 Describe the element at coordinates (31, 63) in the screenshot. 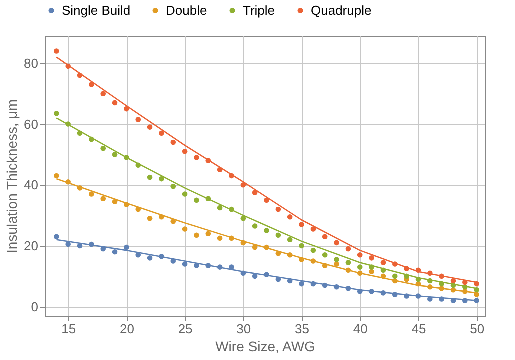

I see `y-tick-label: 80` at that location.